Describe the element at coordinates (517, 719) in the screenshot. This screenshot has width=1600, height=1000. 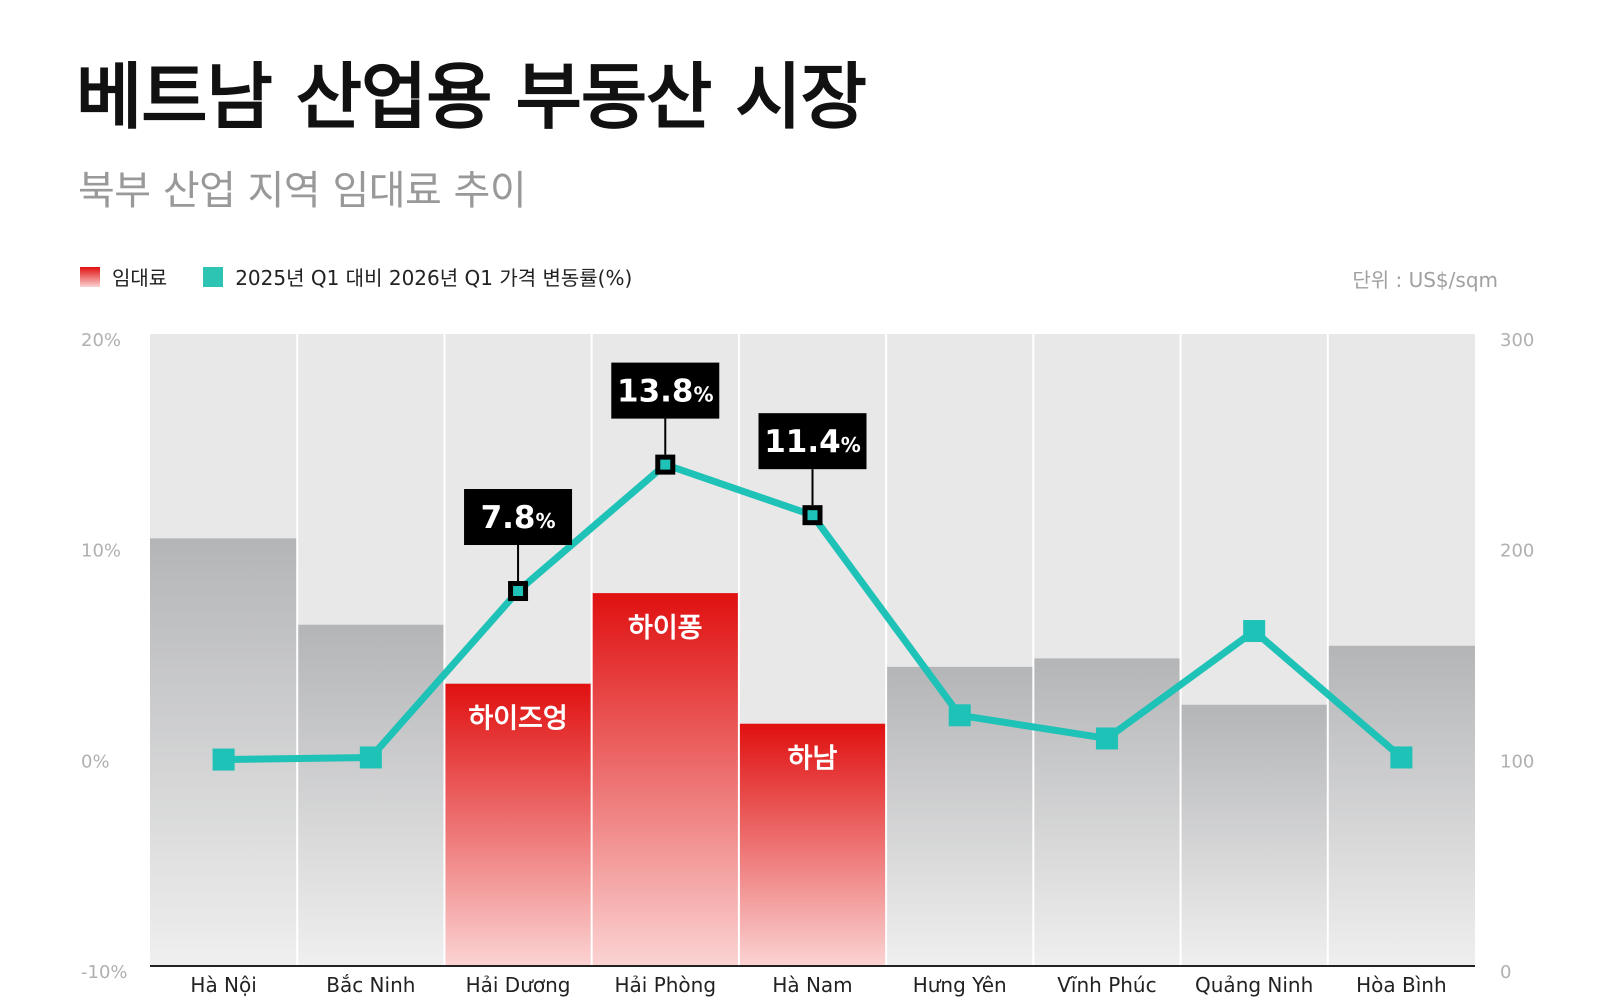
I see `bar-label: 하이즈엉` at that location.